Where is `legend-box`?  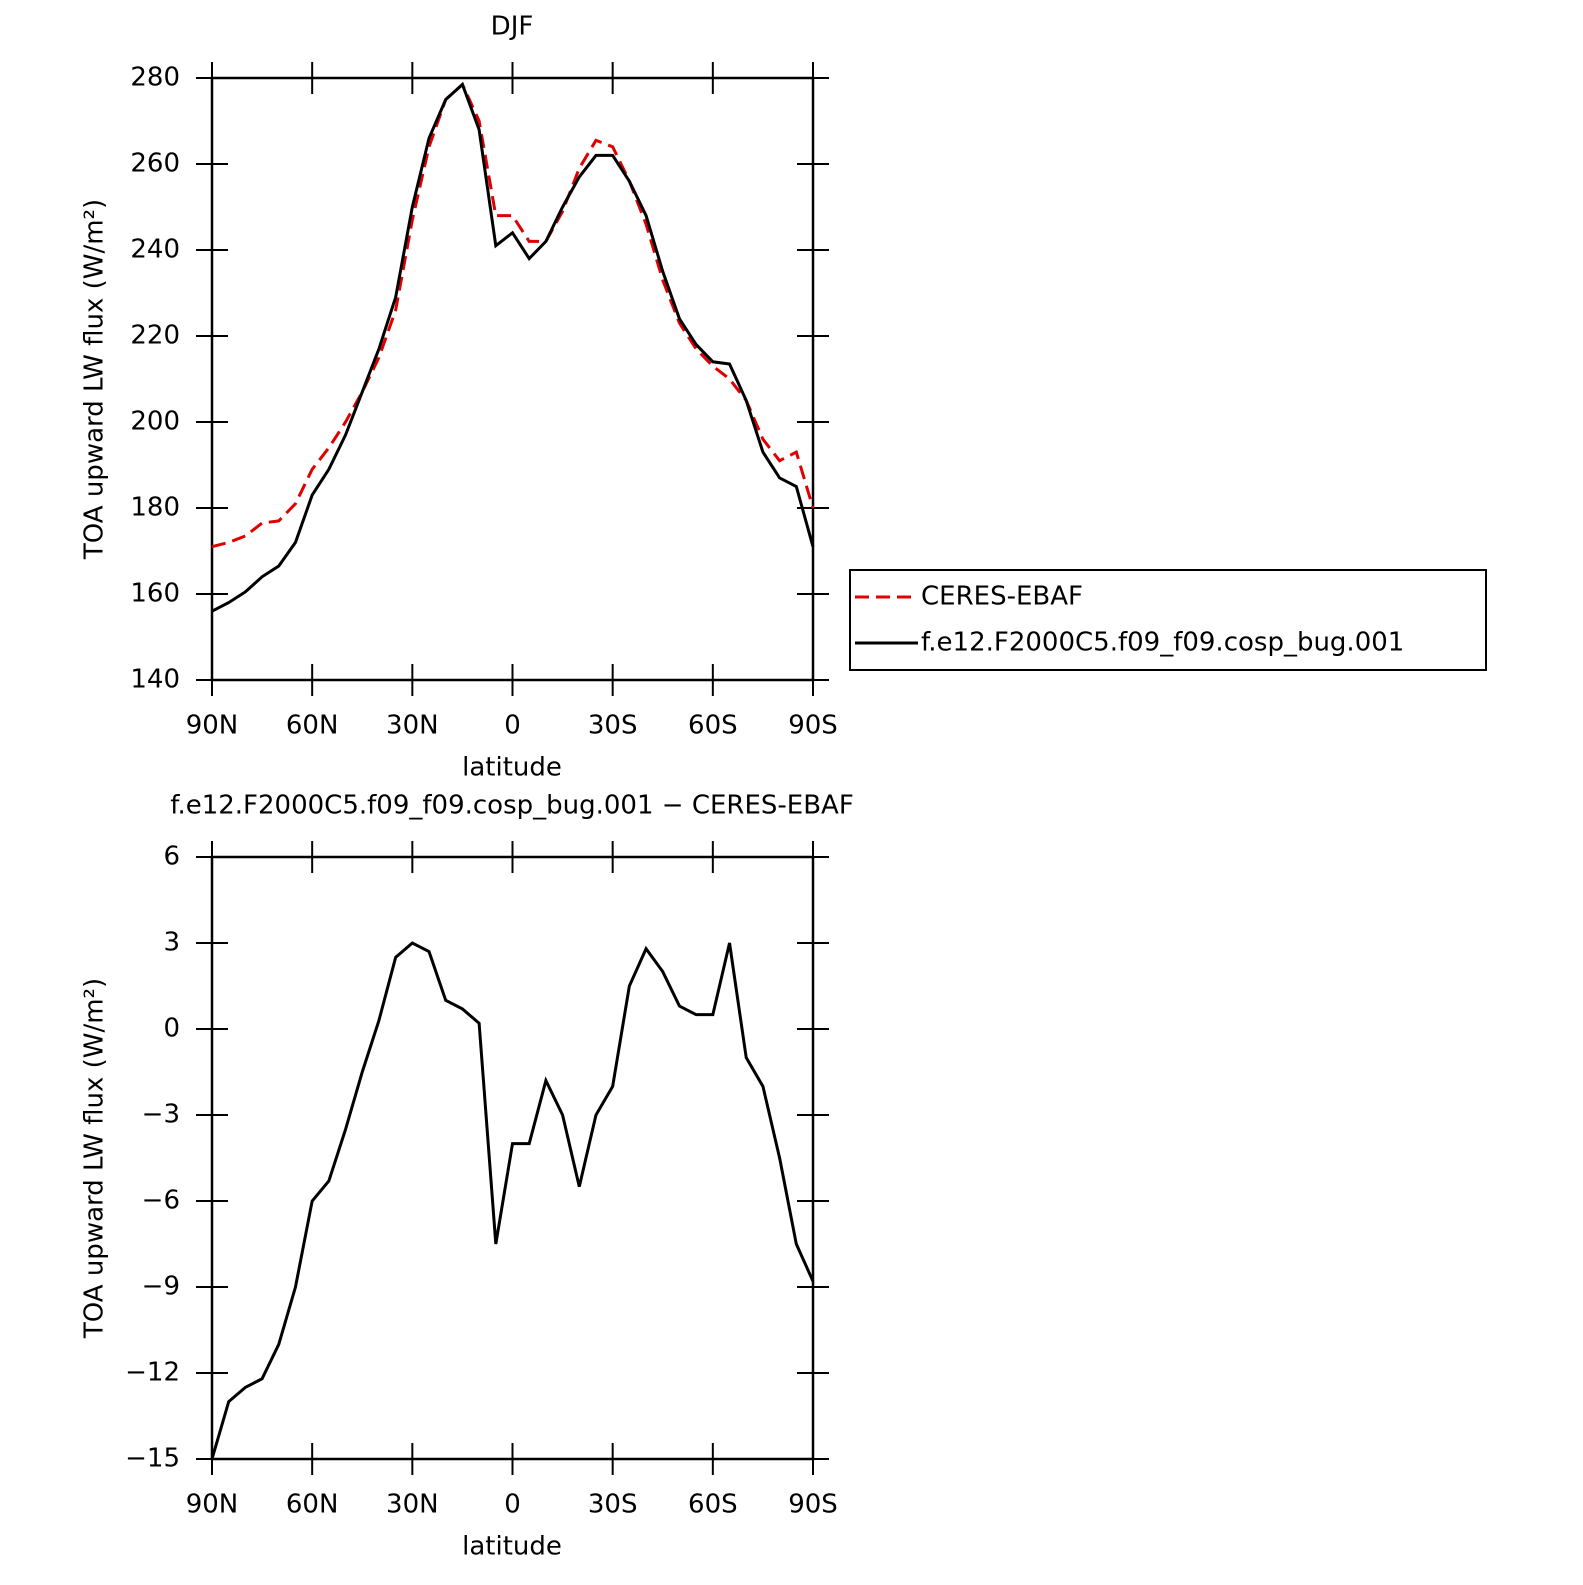 legend-box is located at coordinates (1168, 620).